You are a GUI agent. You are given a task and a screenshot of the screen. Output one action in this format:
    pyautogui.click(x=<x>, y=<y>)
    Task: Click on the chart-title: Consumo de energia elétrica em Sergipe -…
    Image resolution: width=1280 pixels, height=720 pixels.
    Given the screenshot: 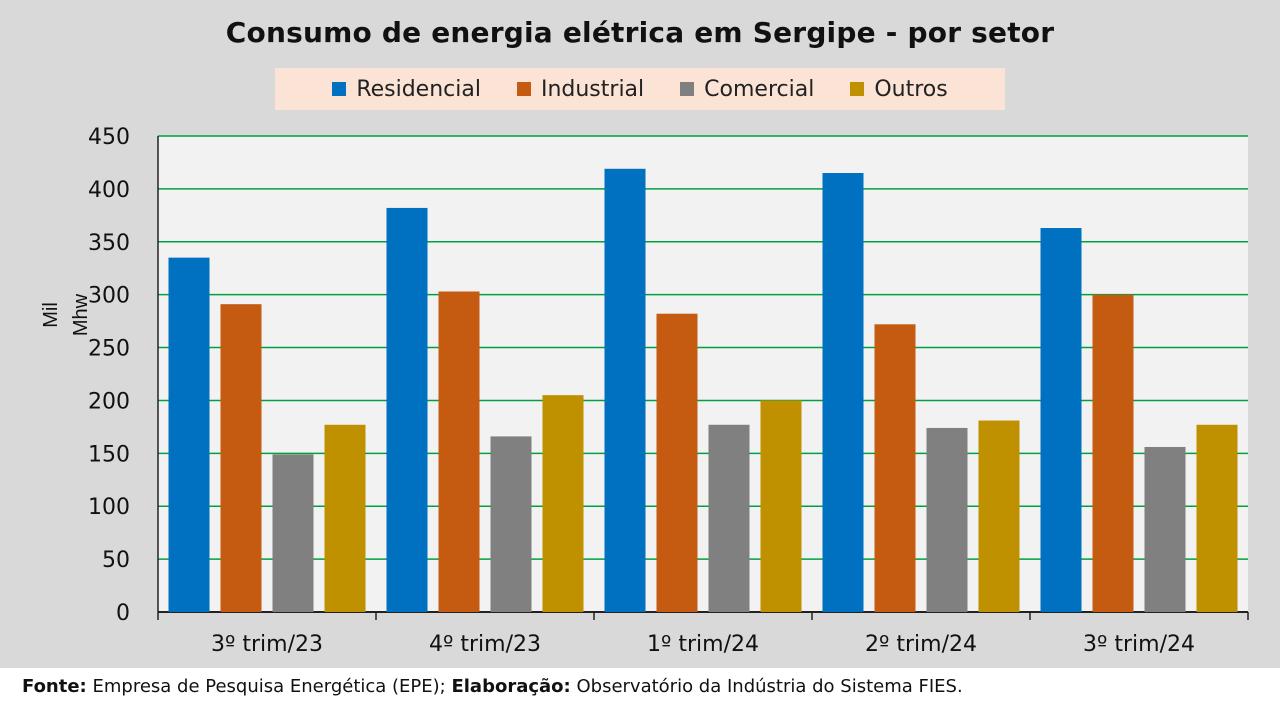 What is the action you would take?
    pyautogui.click(x=640, y=32)
    